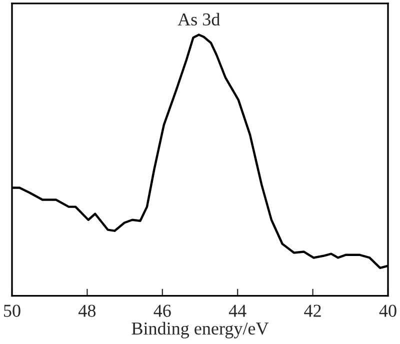 Image resolution: width=400 pixels, height=344 pixels. Describe the element at coordinates (12, 310) in the screenshot. I see `x-tick-label: 50` at that location.